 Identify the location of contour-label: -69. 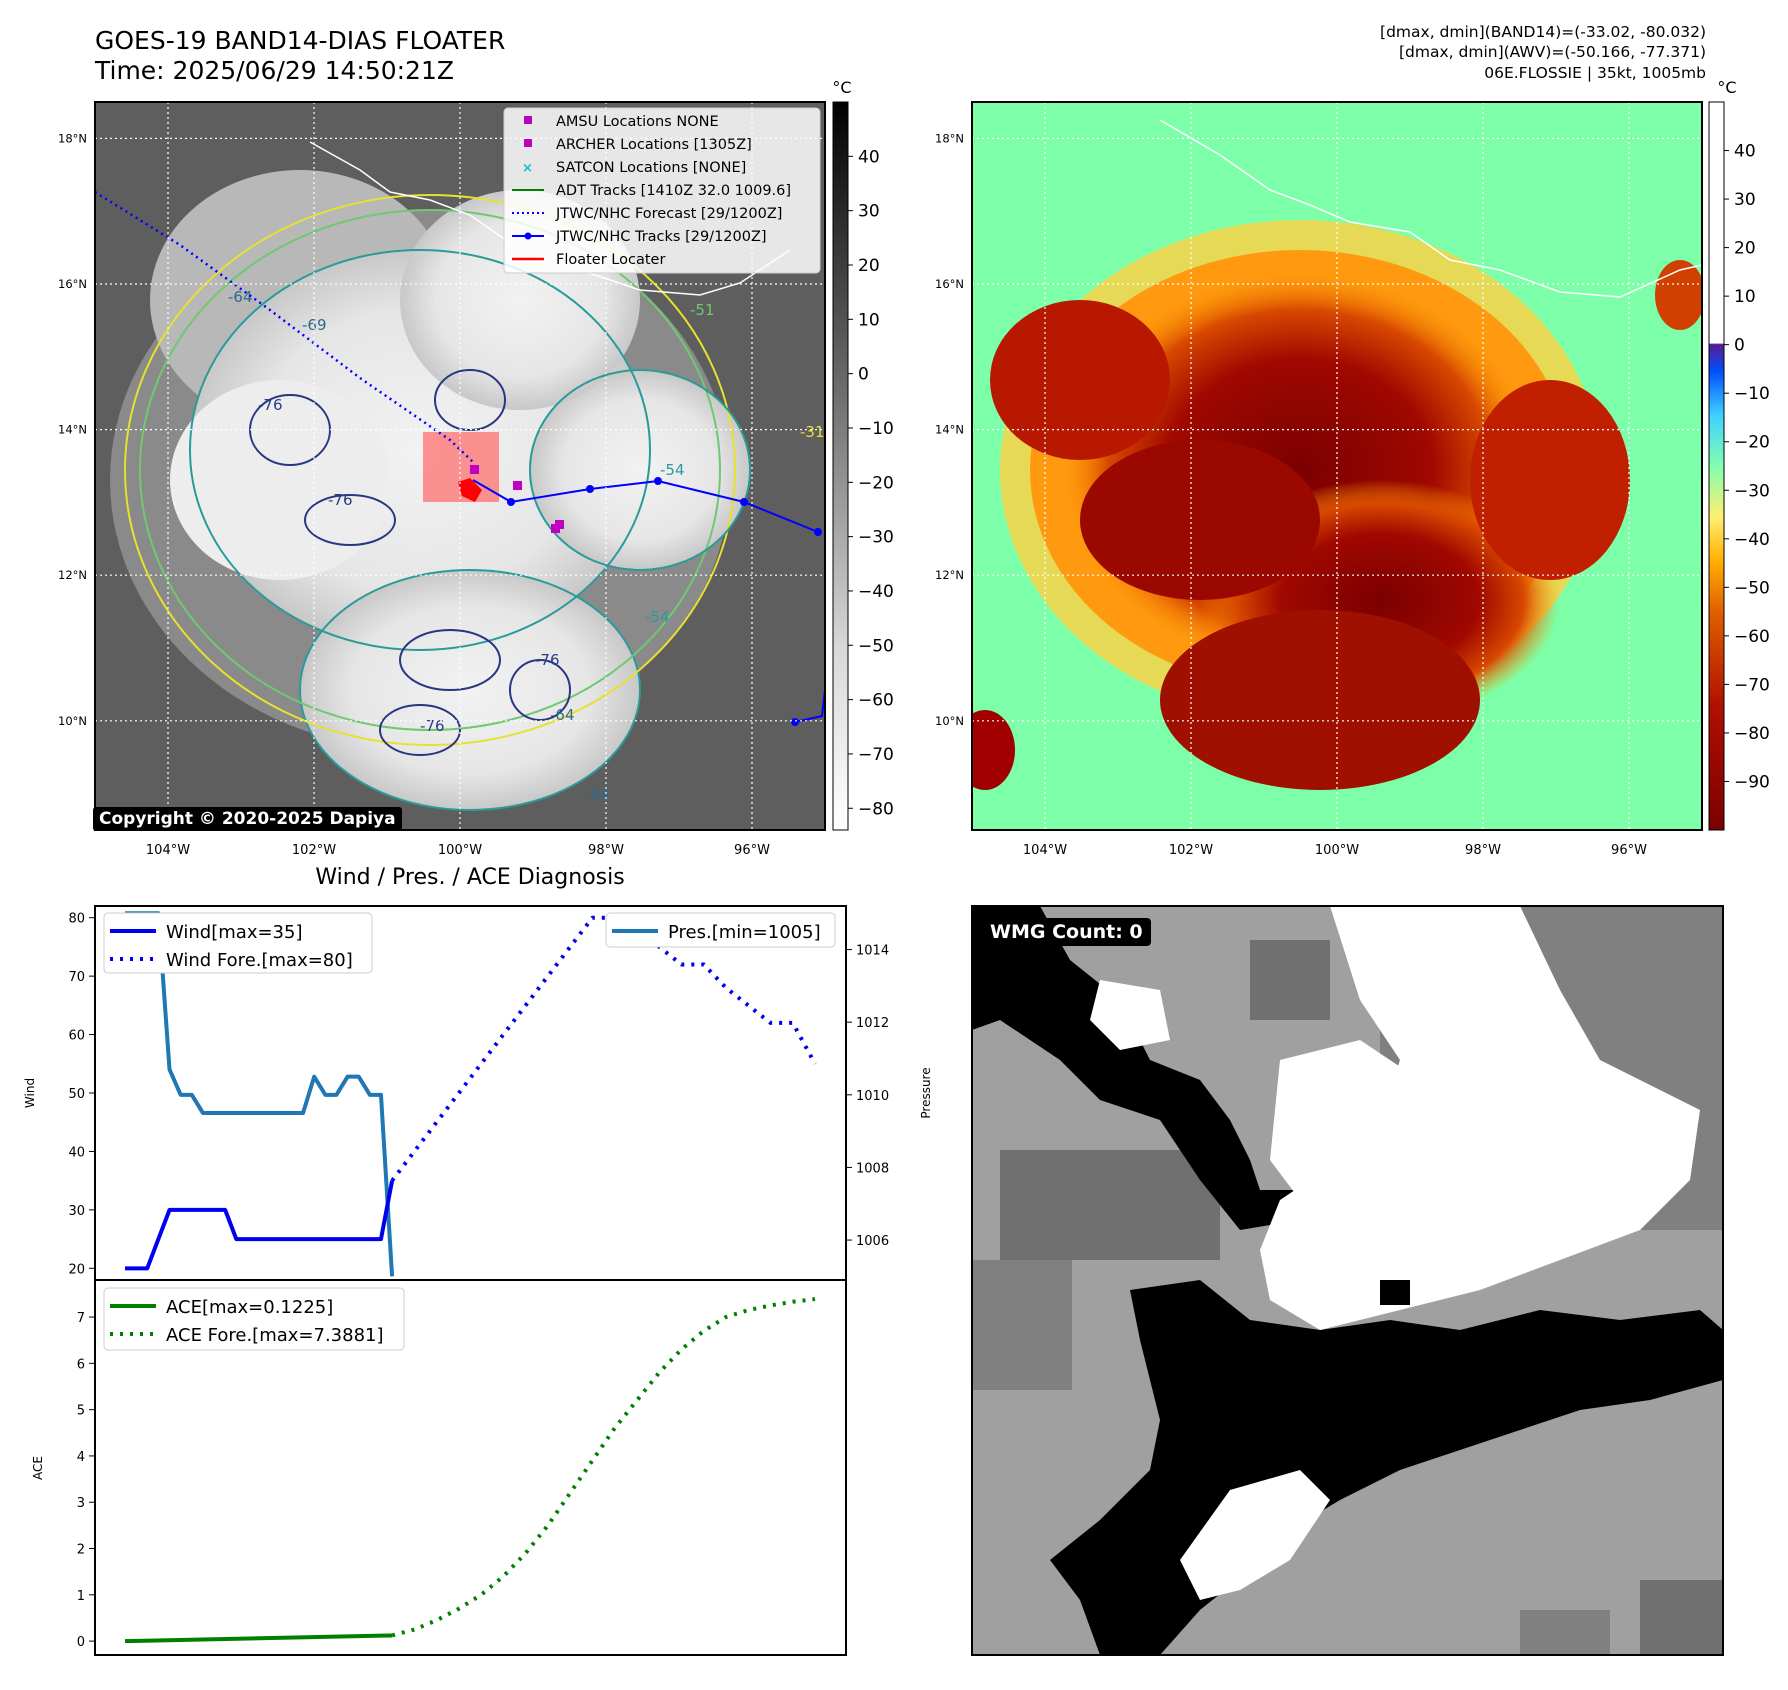
(314, 325).